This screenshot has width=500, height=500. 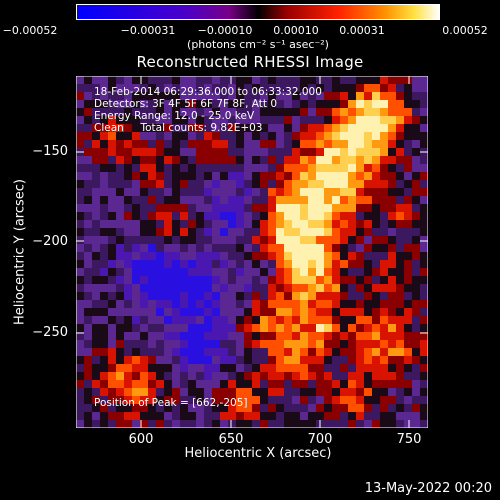 I want to click on plot-timestamp: 13-May-2022 00:20, so click(x=428, y=488).